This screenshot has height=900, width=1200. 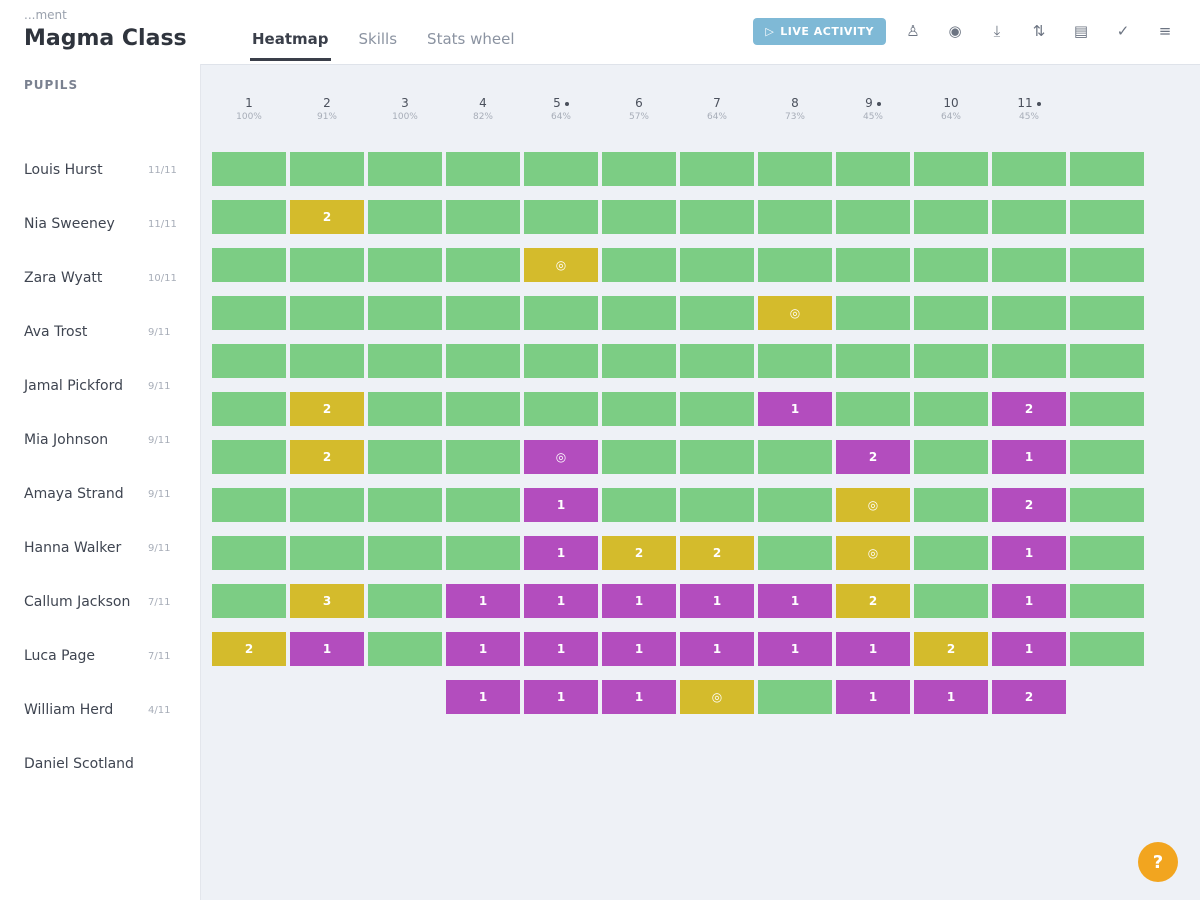 I want to click on question-column-header: 10 64%, so click(x=951, y=109).